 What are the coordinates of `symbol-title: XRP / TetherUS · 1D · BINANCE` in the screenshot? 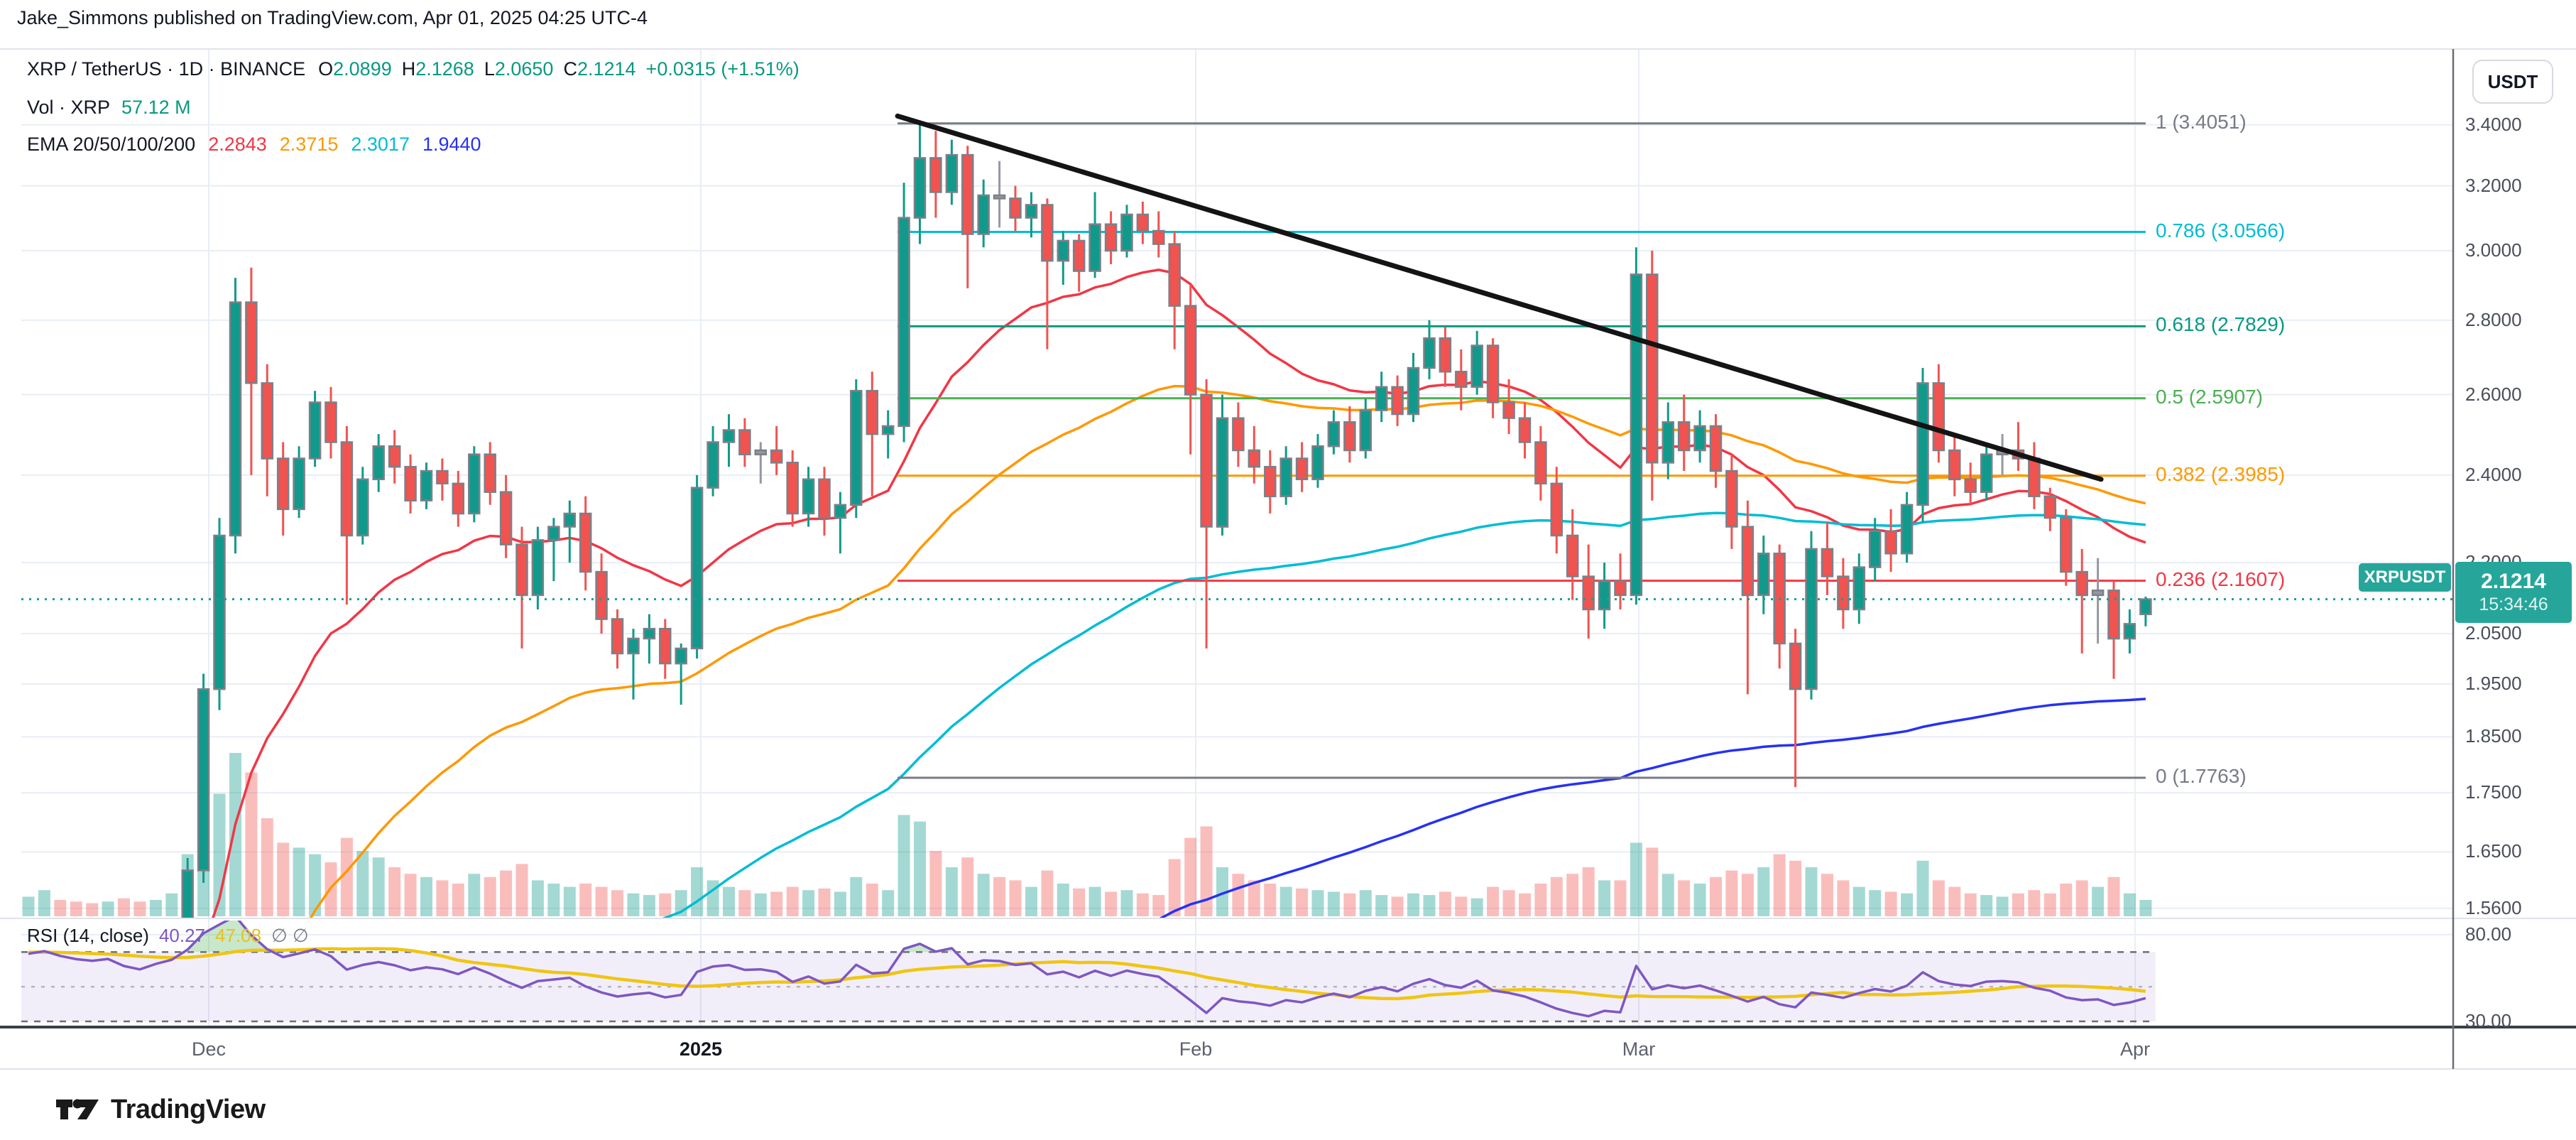 It's located at (166, 69).